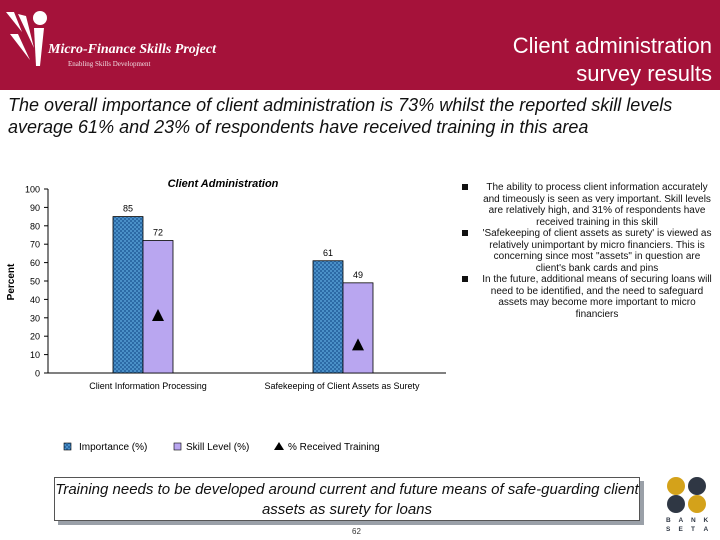 This screenshot has width=720, height=540. What do you see at coordinates (35, 245) in the screenshot?
I see `y-tick-label: 70` at bounding box center [35, 245].